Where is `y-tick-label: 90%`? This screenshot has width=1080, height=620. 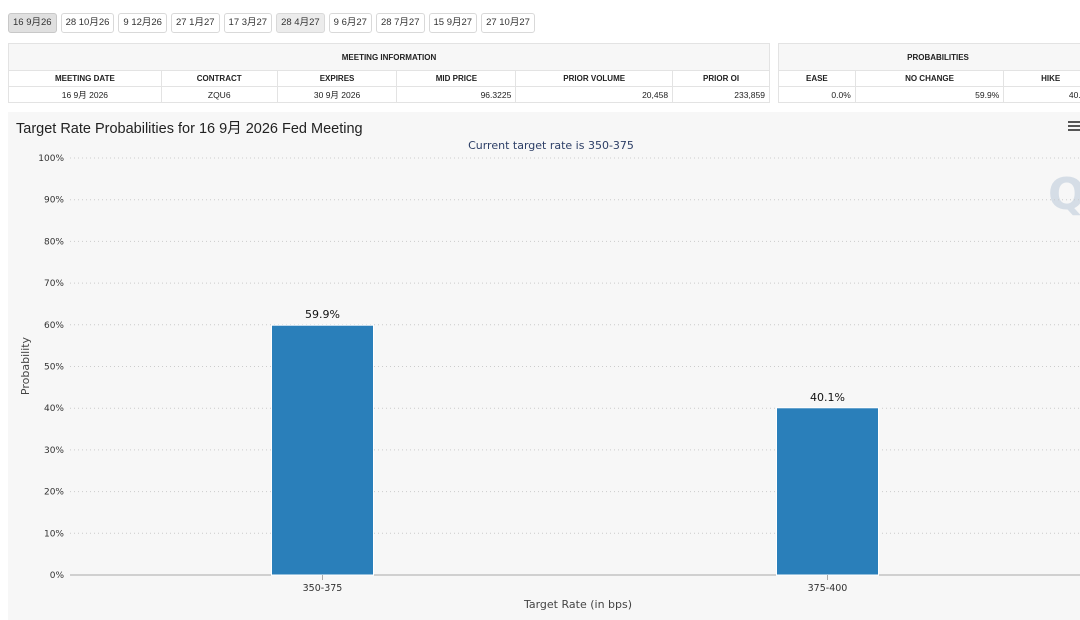
y-tick-label: 90% is located at coordinates (54, 201).